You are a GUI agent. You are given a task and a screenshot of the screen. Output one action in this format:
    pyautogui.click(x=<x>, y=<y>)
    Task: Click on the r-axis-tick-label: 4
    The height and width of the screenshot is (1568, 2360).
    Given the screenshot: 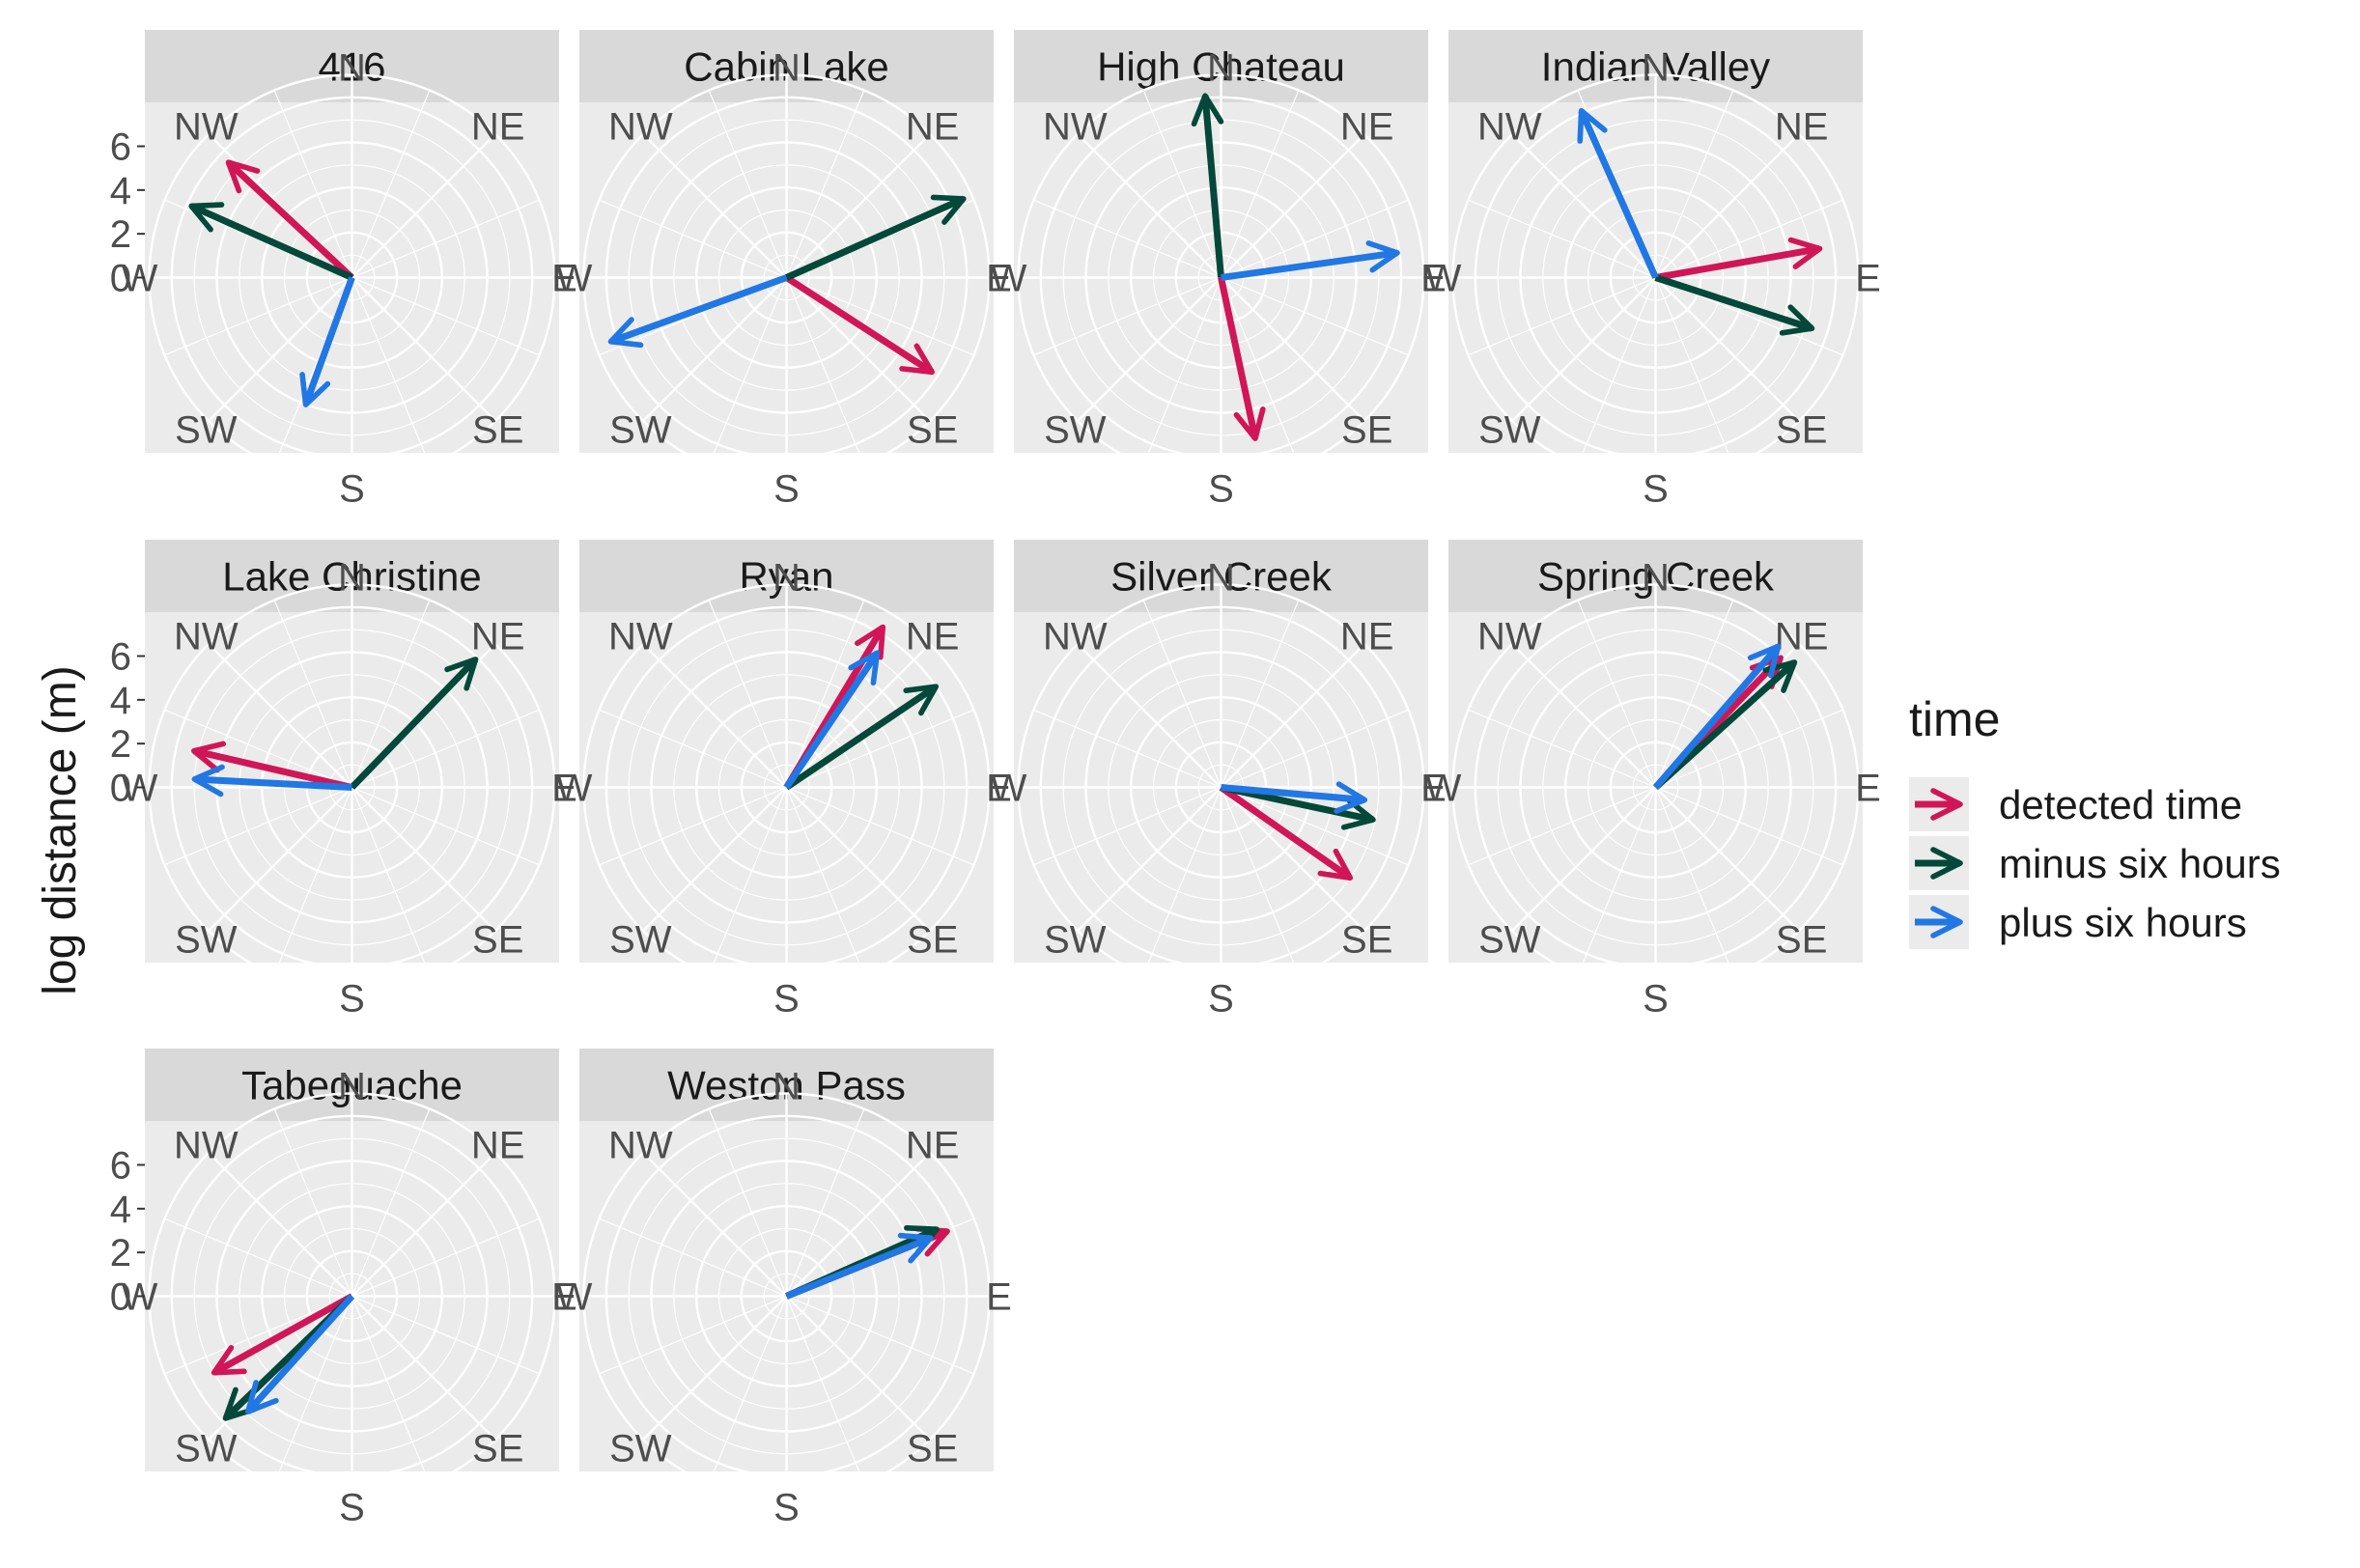 What is the action you would take?
    pyautogui.click(x=120, y=701)
    